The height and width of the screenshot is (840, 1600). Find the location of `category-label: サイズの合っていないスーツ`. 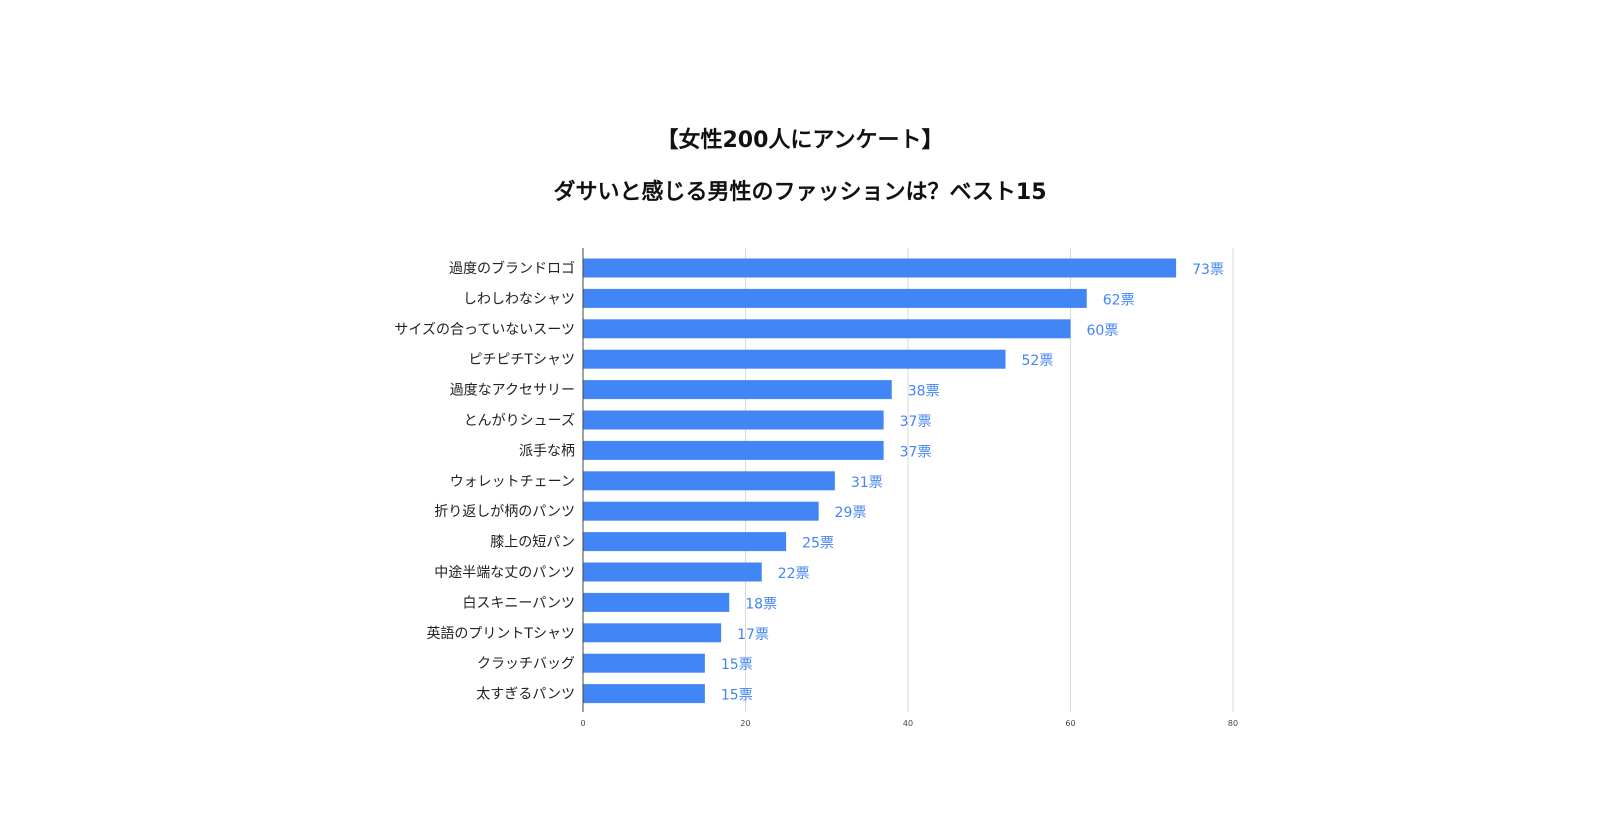

category-label: サイズの合っていないスーツ is located at coordinates (484, 330).